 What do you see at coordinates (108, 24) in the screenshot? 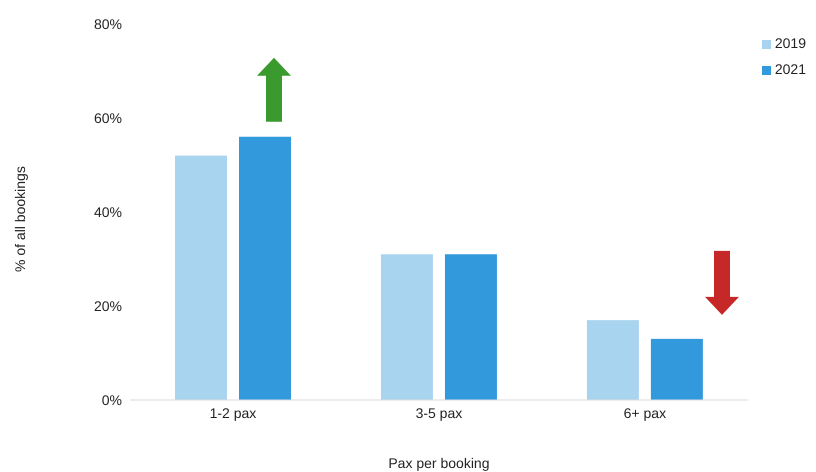
I see `y-tick-label: 80%` at bounding box center [108, 24].